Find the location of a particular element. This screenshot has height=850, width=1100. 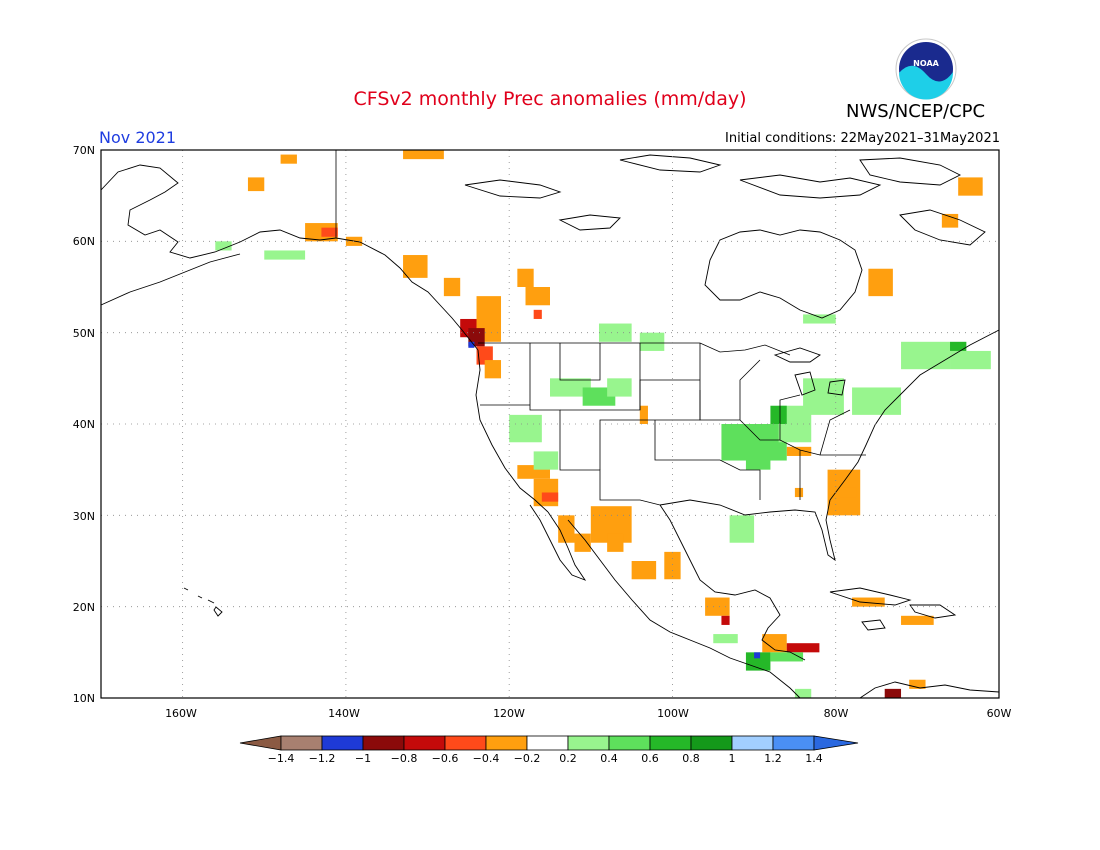

colorbar-label: −0.2 is located at coordinates (527, 758).